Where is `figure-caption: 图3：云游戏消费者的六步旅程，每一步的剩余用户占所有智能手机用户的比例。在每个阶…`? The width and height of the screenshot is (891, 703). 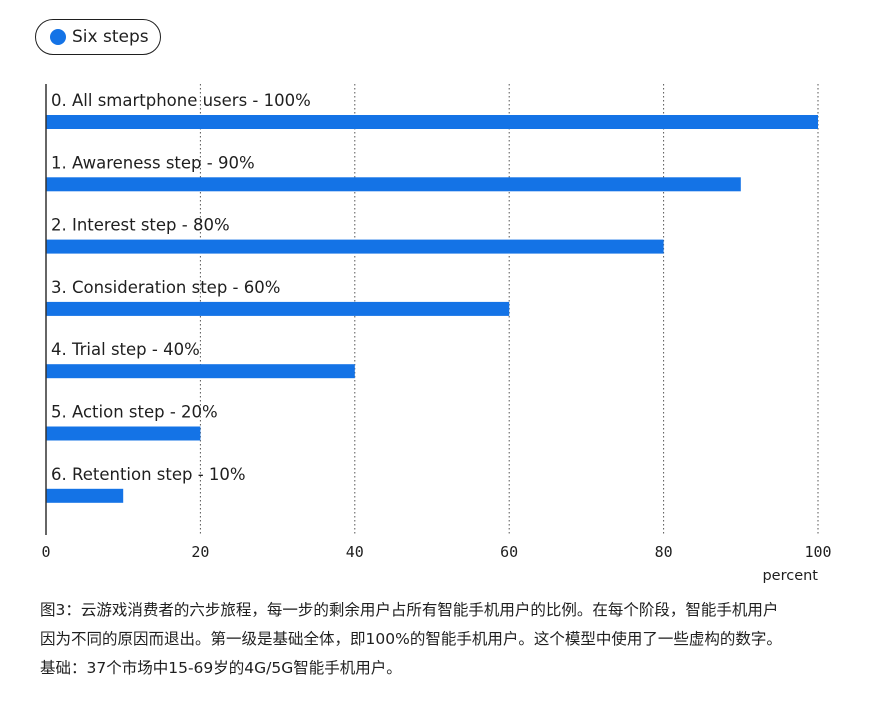
figure-caption: 图3：云游戏消费者的六步旅程，每一步的剩余用户占所有智能手机用户的比例。在每个阶… is located at coordinates (450, 639).